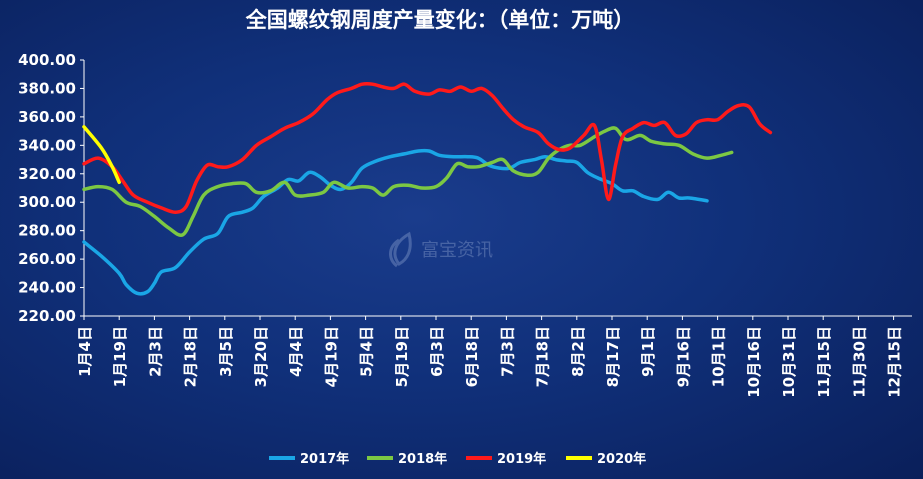 This screenshot has width=923, height=479. I want to click on x-tick-label: 7月18日, so click(543, 356).